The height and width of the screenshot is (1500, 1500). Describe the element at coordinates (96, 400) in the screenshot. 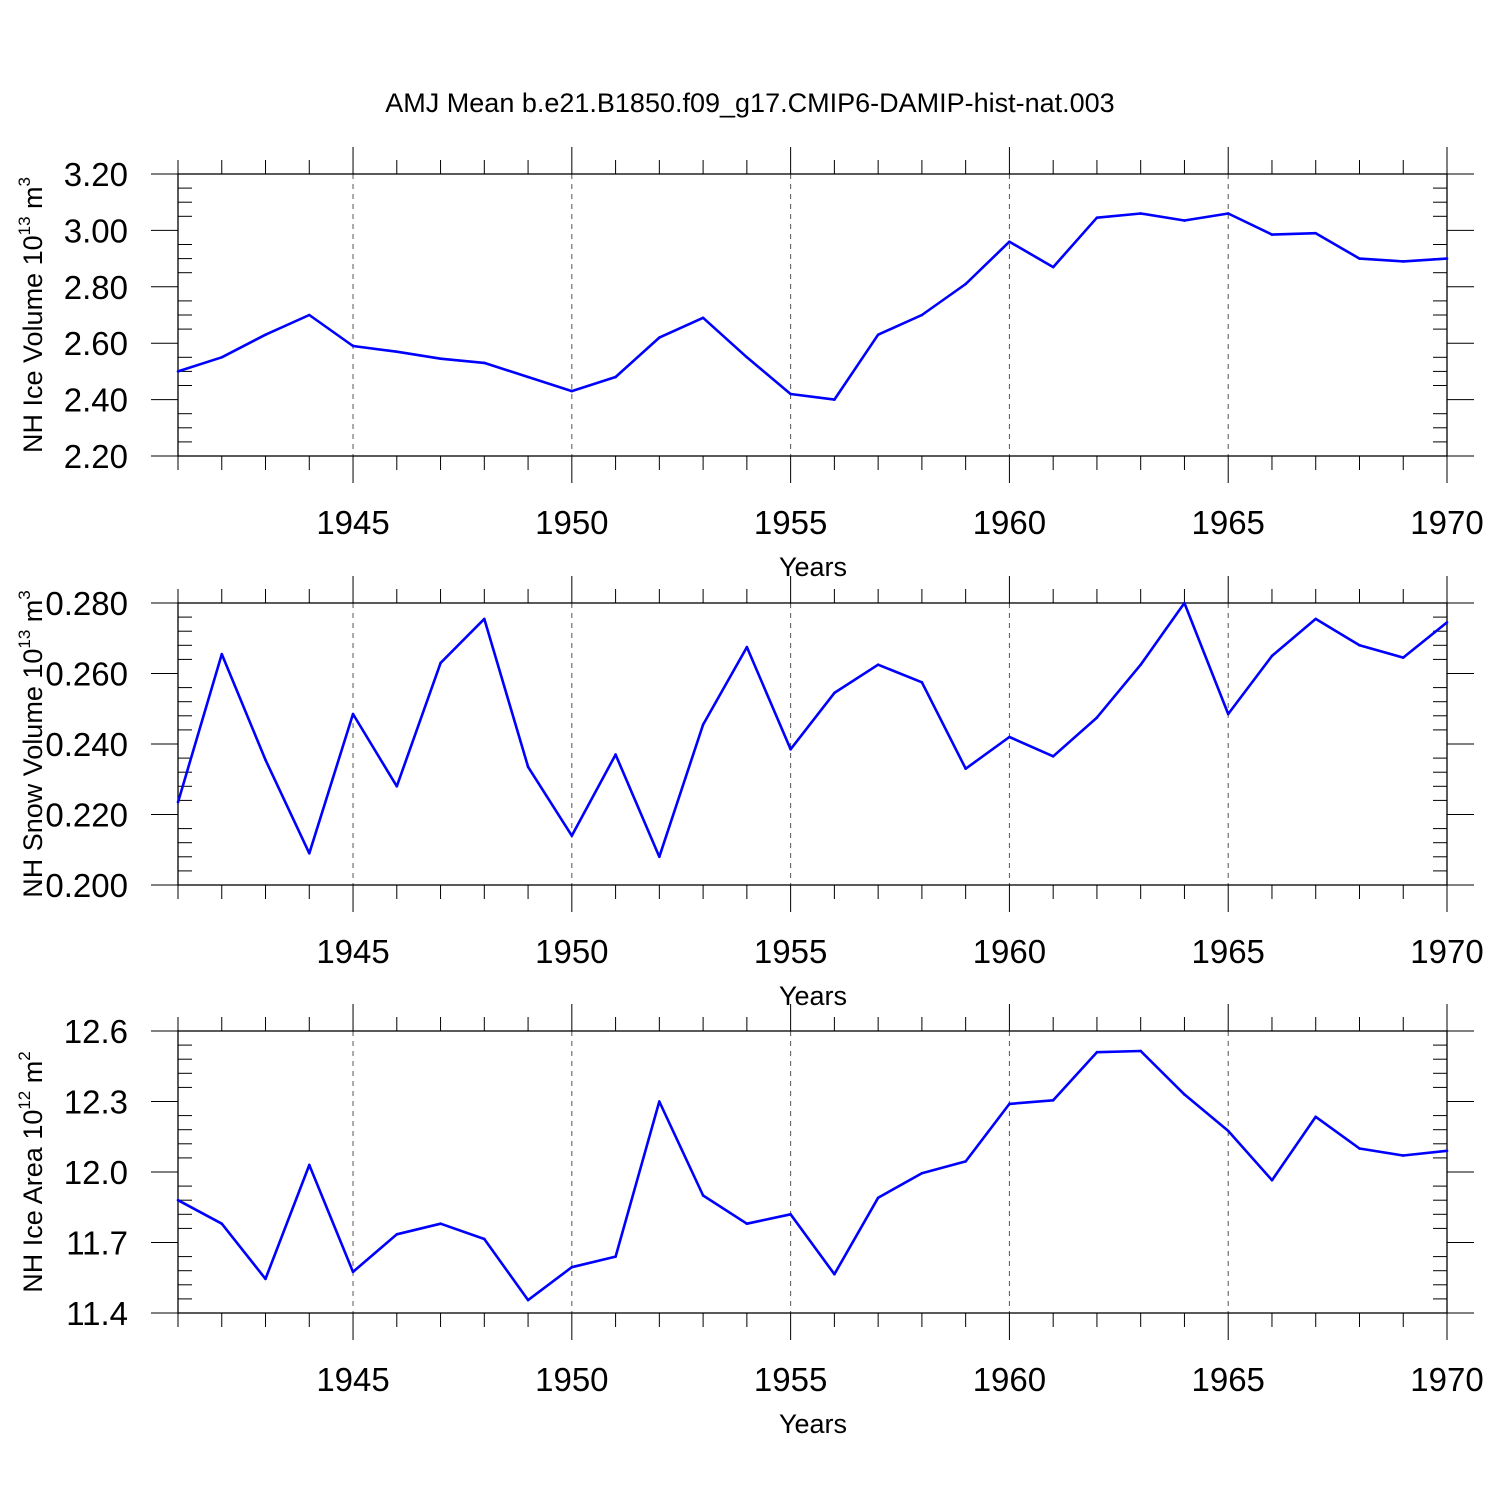

I see `y-tick-label: 2.40` at that location.